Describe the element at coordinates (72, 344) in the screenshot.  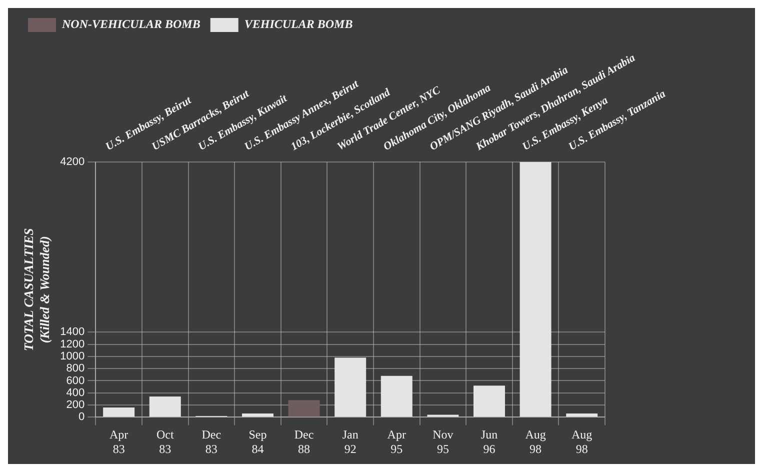
I see `y-tick-label: 1200` at that location.